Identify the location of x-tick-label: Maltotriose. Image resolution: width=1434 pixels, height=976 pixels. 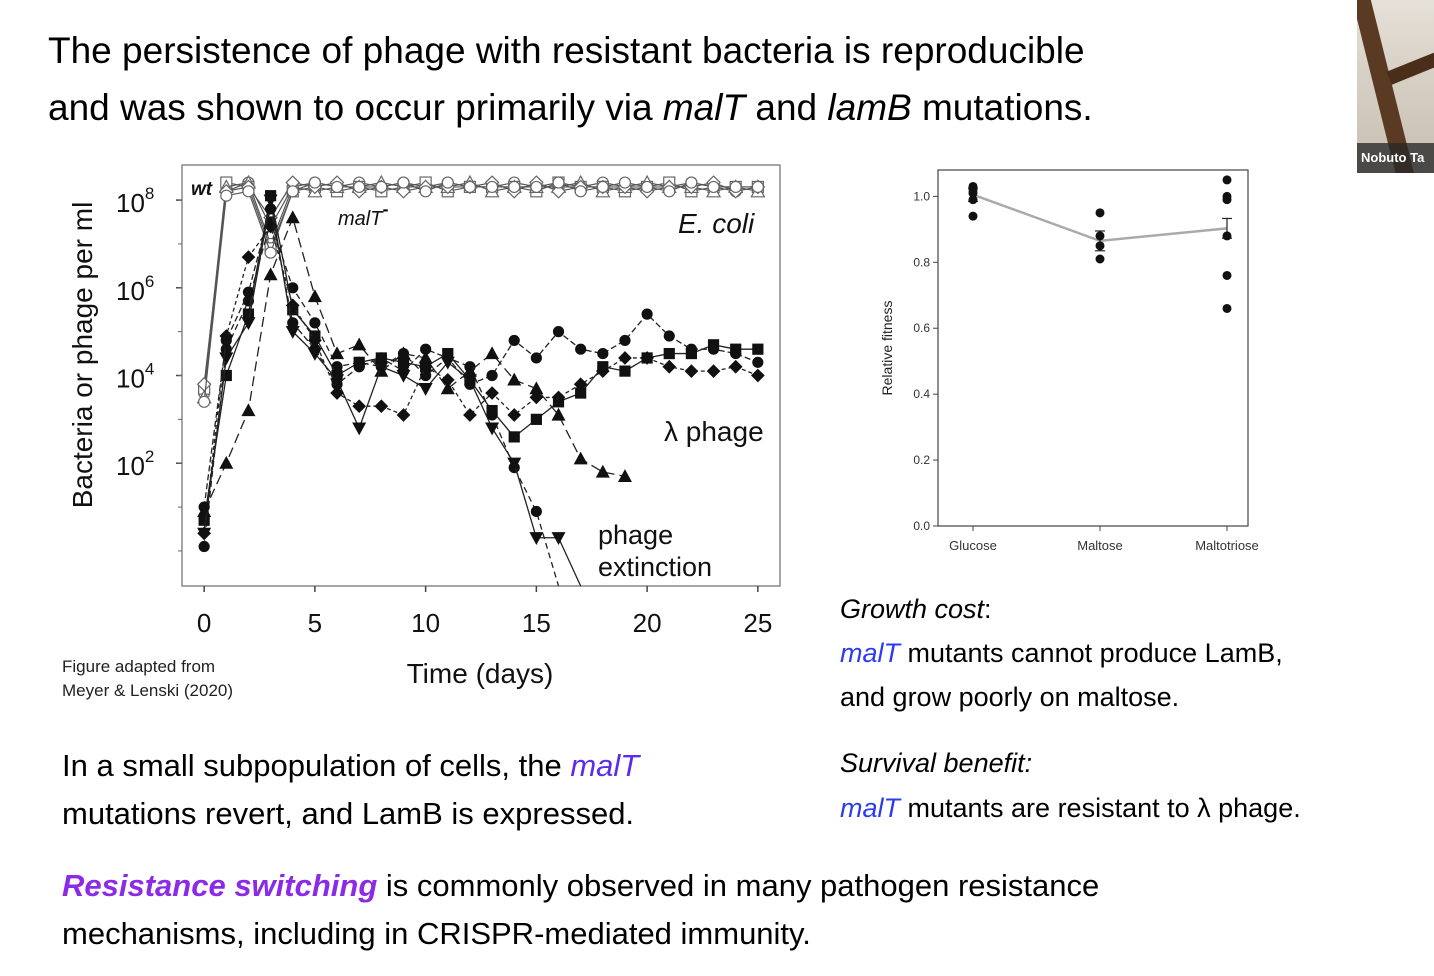
(1227, 545).